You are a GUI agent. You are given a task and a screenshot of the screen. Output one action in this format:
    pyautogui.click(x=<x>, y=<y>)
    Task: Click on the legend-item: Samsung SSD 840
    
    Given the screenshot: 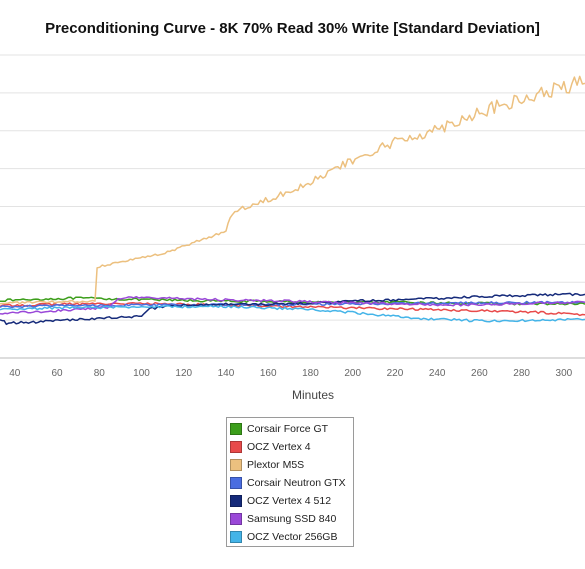 What is the action you would take?
    pyautogui.click(x=290, y=519)
    